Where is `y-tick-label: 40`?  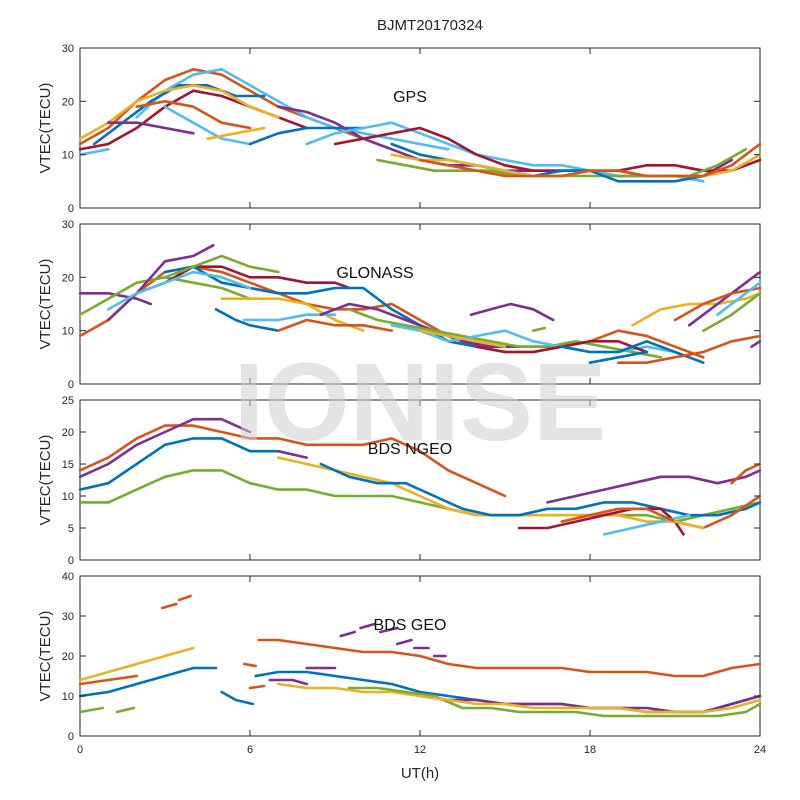
y-tick-label: 40 is located at coordinates (68, 577).